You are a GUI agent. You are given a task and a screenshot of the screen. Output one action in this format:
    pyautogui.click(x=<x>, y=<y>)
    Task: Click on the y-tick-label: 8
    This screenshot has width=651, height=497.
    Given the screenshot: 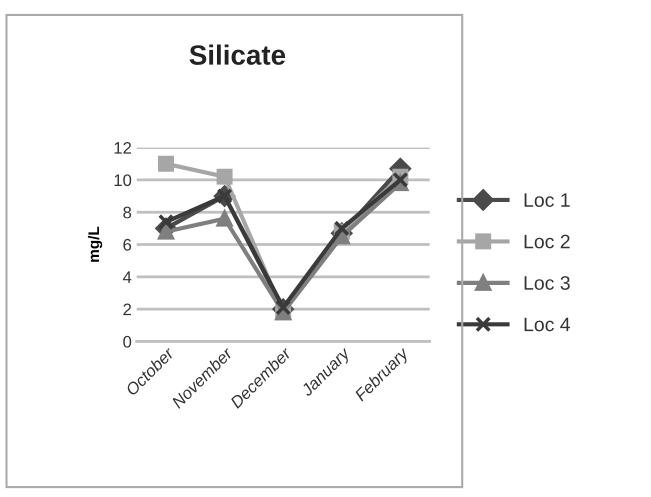 What is the action you would take?
    pyautogui.click(x=127, y=212)
    